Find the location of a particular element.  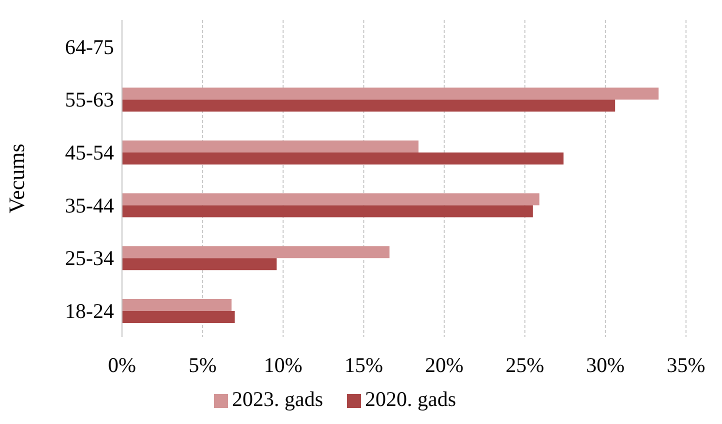

y-tick-label: 35-44 is located at coordinates (89, 205).